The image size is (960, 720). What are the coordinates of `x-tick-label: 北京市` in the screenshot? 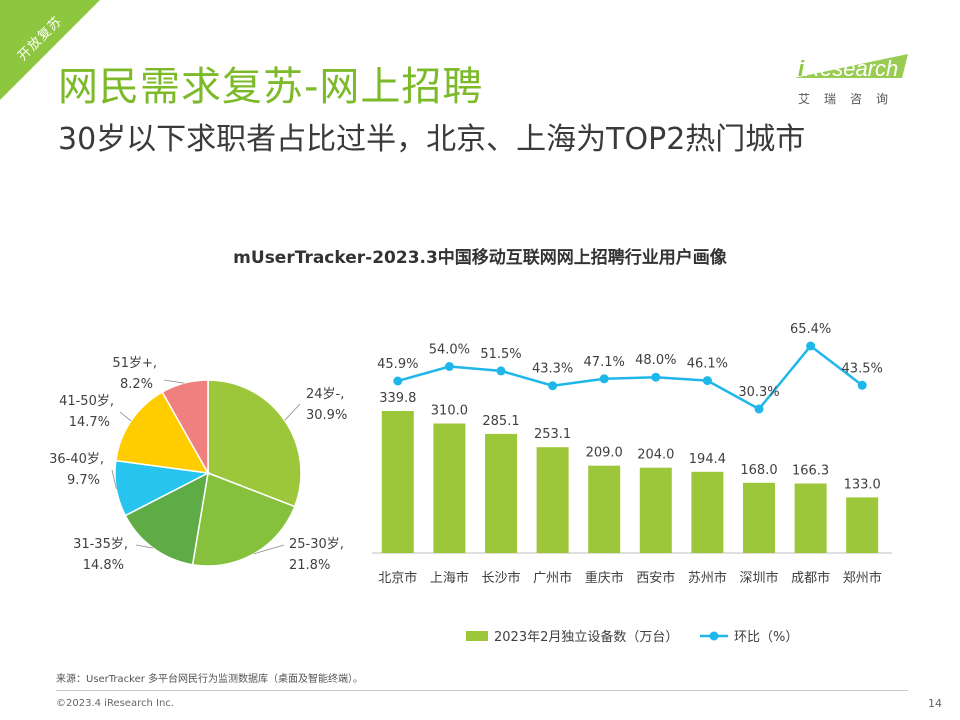 It's located at (397, 578).